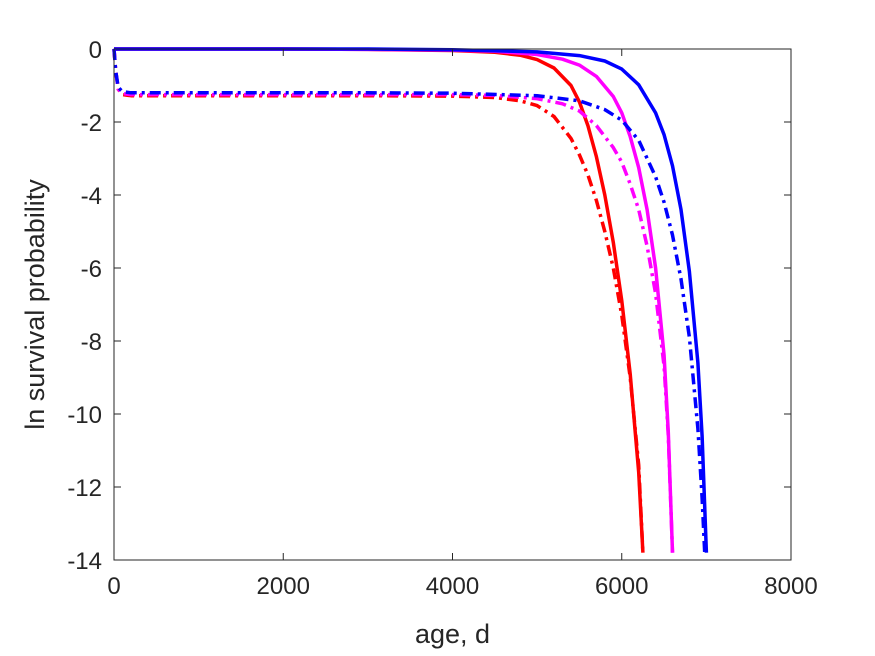  What do you see at coordinates (35, 304) in the screenshot?
I see `y-axis-label: ln survival probability` at bounding box center [35, 304].